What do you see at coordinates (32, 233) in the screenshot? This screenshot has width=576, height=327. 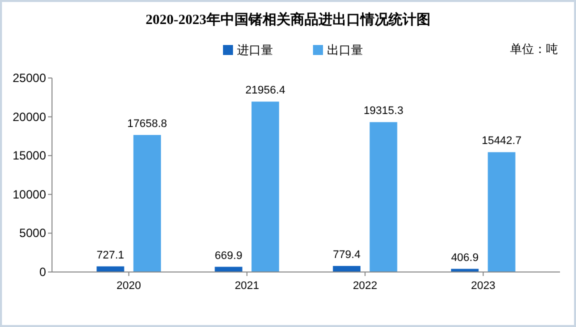 I see `y-tick-label: 5000` at bounding box center [32, 233].